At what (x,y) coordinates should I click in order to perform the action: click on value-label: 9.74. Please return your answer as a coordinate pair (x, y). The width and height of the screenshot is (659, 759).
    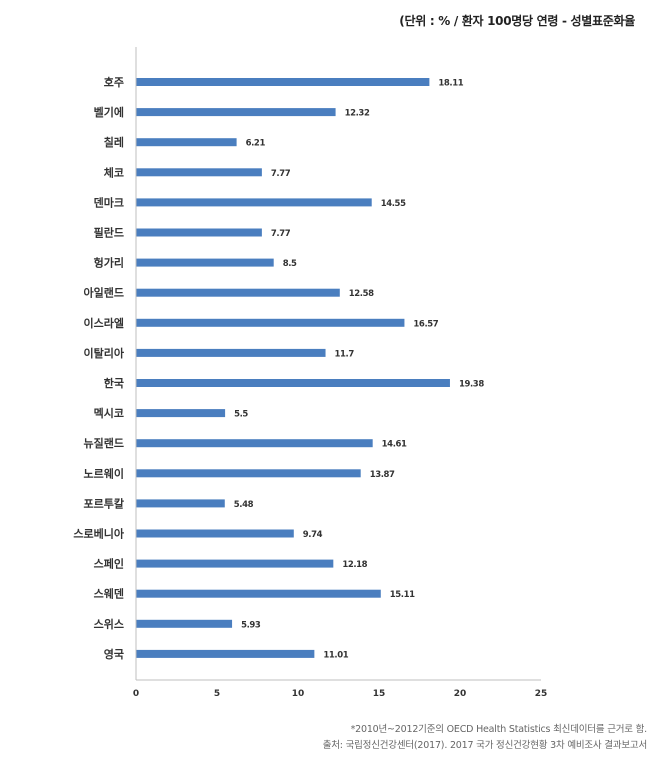
    Looking at the image, I should click on (313, 535).